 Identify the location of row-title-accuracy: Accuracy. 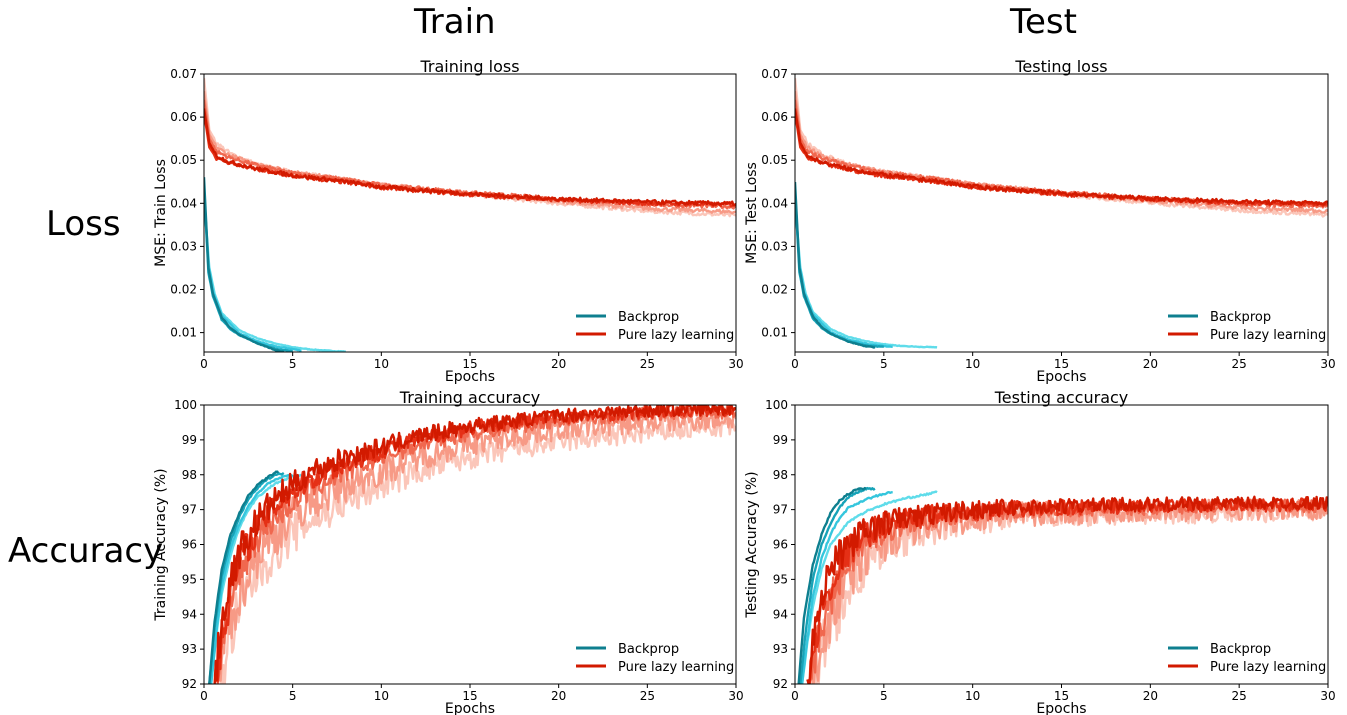
(86, 551).